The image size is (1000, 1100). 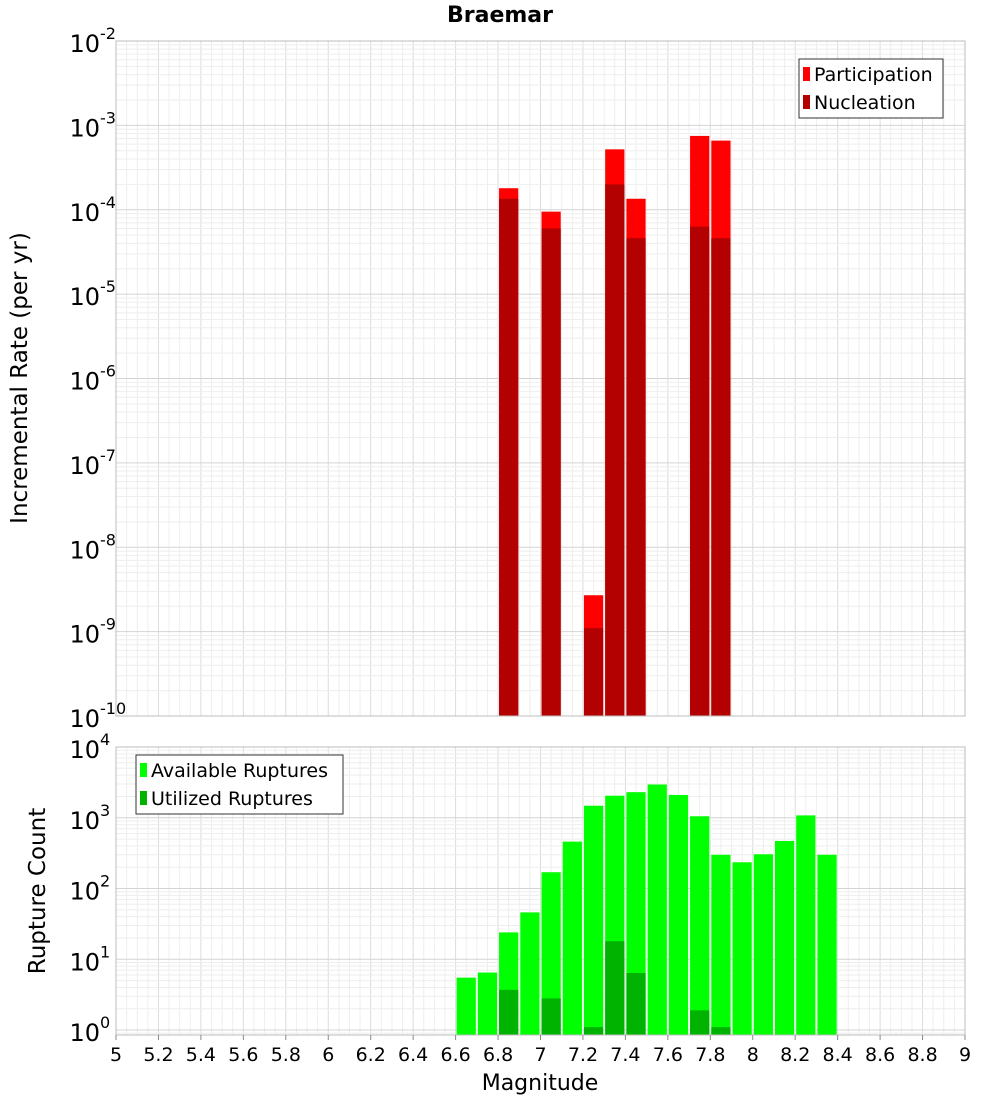 I want to click on x-tick-label: 8.8, so click(x=922, y=1055).